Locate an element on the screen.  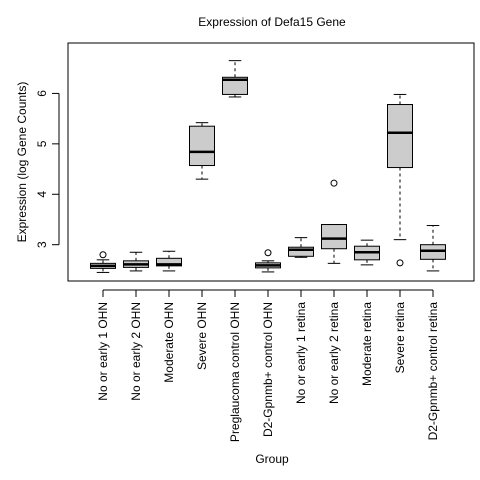
x-tick-label: Preglaucoma control OHN is located at coordinates (235, 372).